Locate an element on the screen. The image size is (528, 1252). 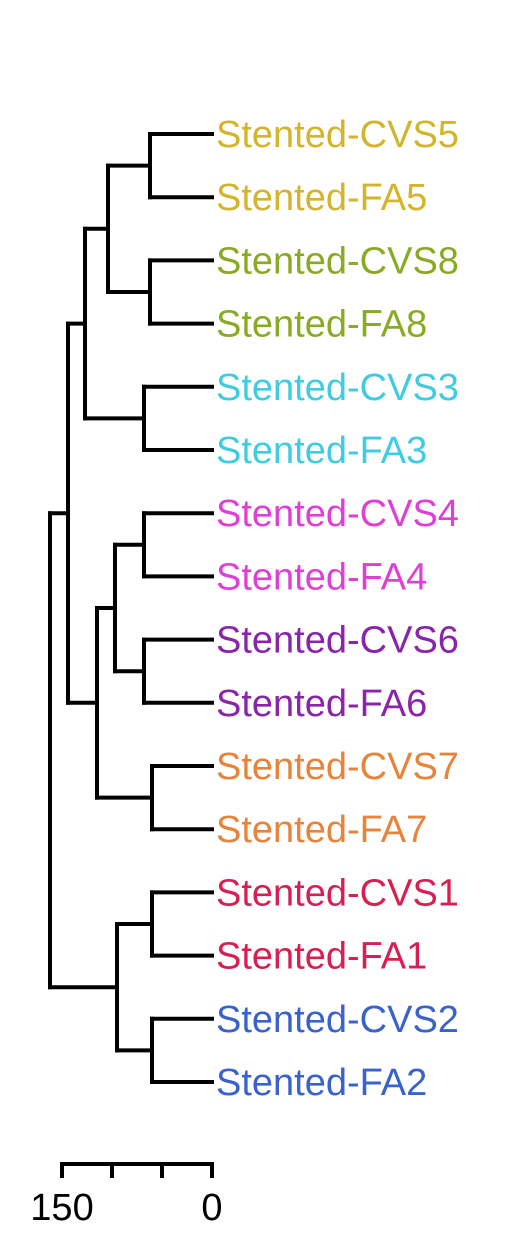
leaf-label: Stented-CVS3 is located at coordinates (337, 388).